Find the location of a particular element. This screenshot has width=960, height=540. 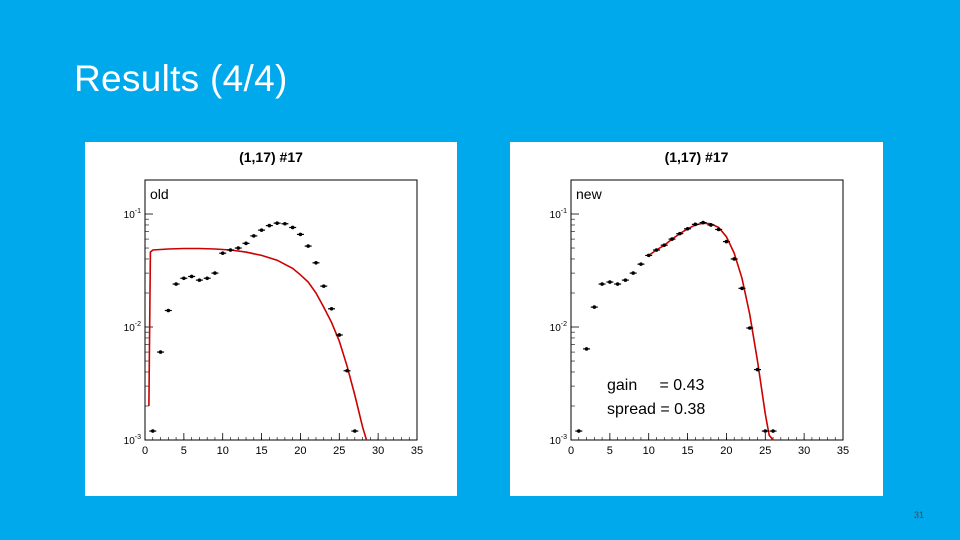

new-xtick-label: 15 is located at coordinates (687, 451).